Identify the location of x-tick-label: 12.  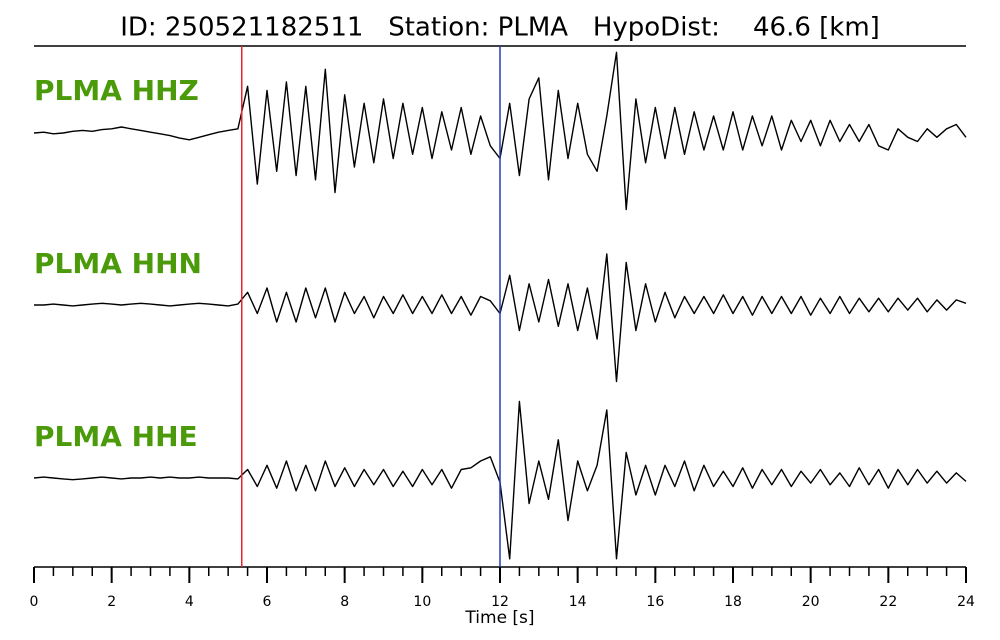
(500, 602).